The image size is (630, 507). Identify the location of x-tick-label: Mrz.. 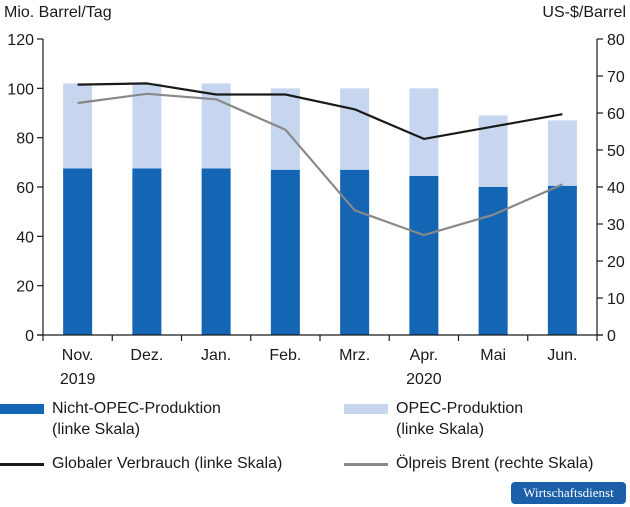
(354, 355).